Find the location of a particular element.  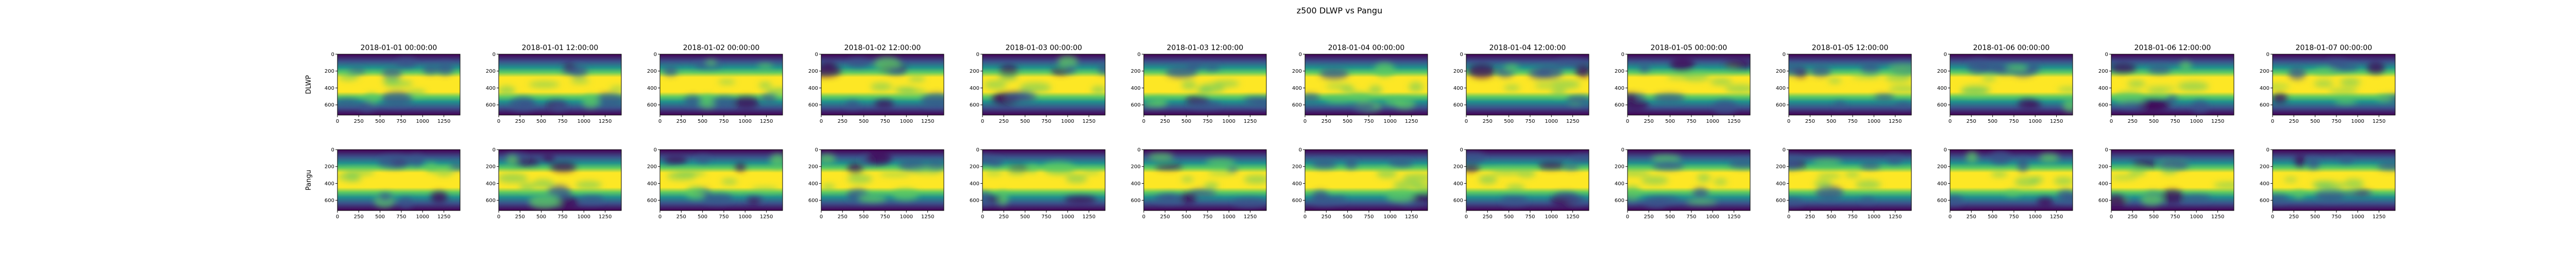

panel-title: 2018-01-02 00:00:00 is located at coordinates (721, 48).